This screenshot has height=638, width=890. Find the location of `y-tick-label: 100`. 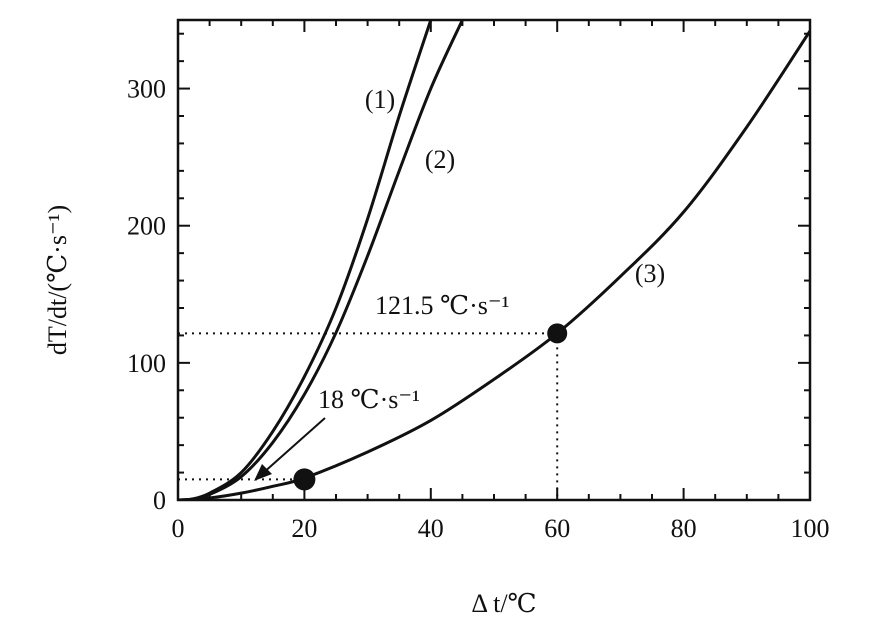

y-tick-label: 100 is located at coordinates (146, 363).